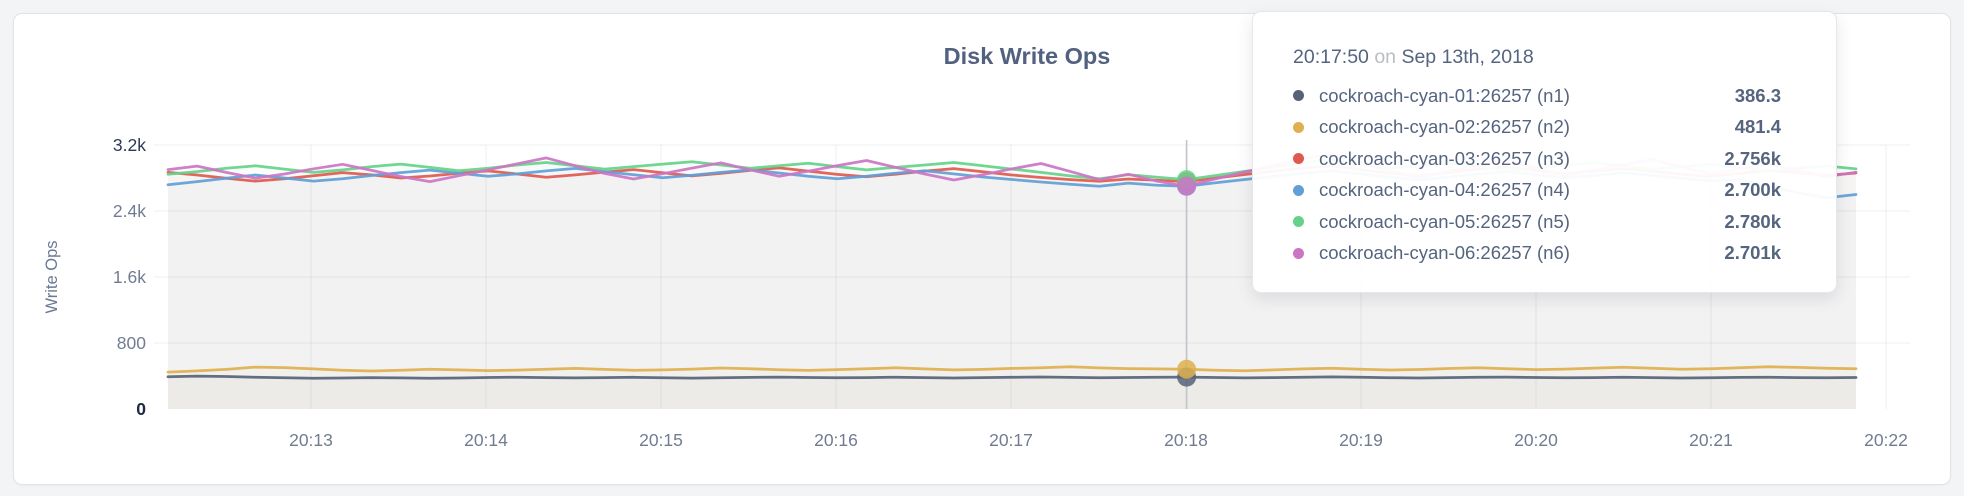 Image resolution: width=1964 pixels, height=496 pixels. What do you see at coordinates (141, 409) in the screenshot?
I see `y-tick-label: 0` at bounding box center [141, 409].